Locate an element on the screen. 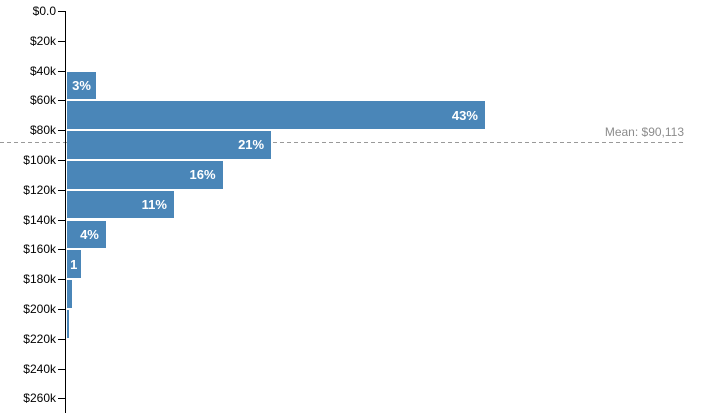  histogram-bar: 1 is located at coordinates (74, 264).